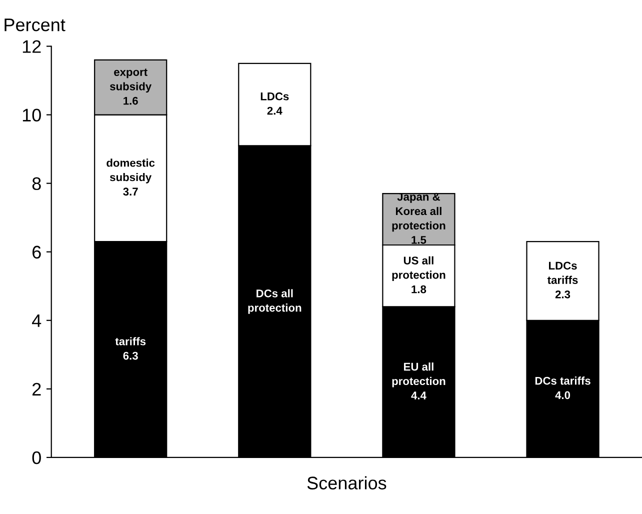 The width and height of the screenshot is (642, 514). I want to click on data-label: LDCs 2.4, so click(274, 103).